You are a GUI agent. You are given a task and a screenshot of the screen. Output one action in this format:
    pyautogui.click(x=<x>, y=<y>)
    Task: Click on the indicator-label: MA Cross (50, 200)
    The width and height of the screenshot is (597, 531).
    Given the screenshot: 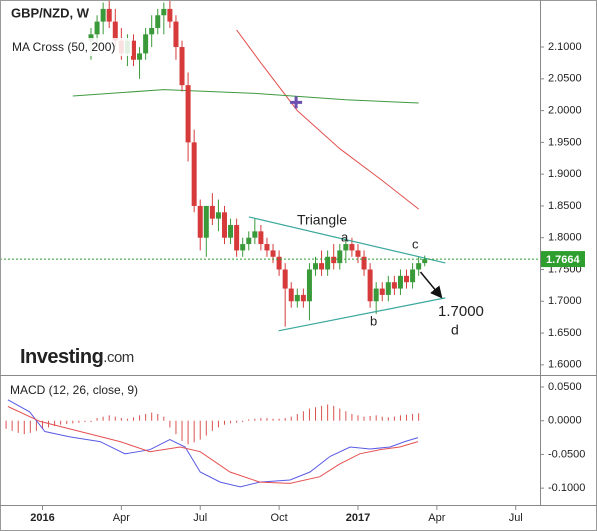 What is the action you would take?
    pyautogui.click(x=63, y=47)
    